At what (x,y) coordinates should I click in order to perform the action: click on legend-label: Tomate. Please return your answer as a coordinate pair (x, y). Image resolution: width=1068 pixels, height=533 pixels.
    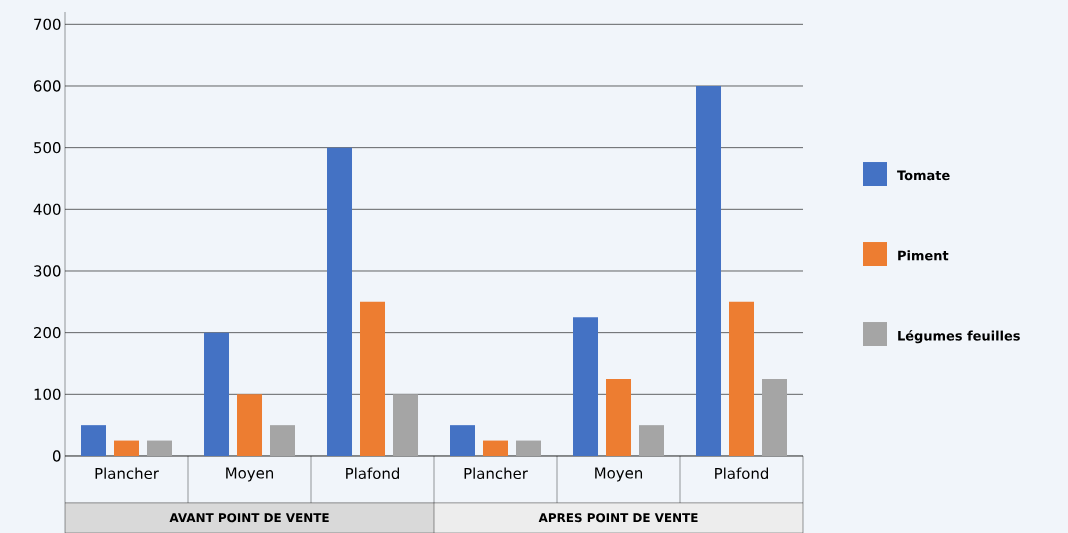
    Looking at the image, I should click on (923, 175).